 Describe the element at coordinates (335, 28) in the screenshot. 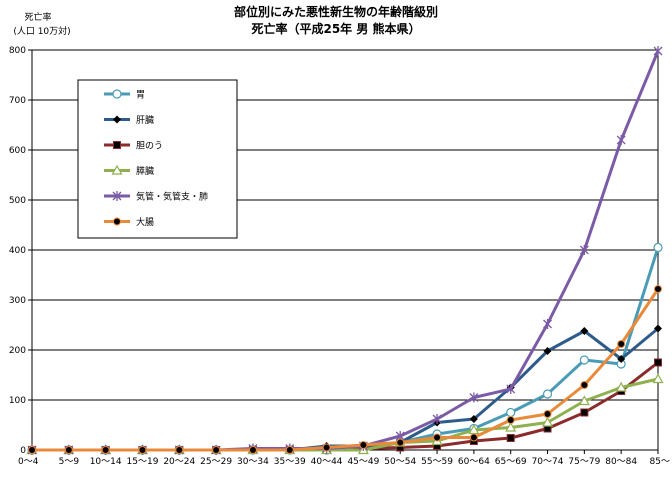

I see `chart-subtitle: 死亡率（平成25年 男 熊本県）` at that location.